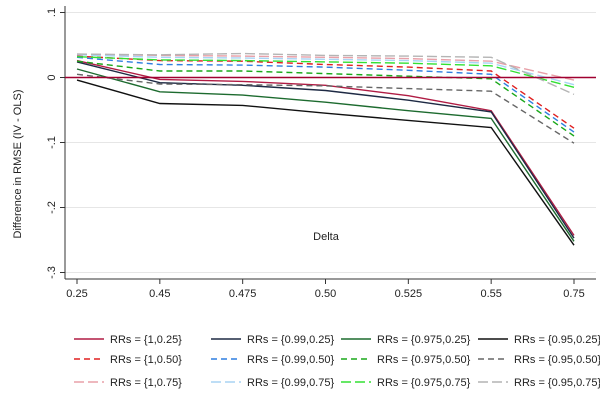  I want to click on legend-label: RRs = {0.95,0.50}, so click(557, 360).